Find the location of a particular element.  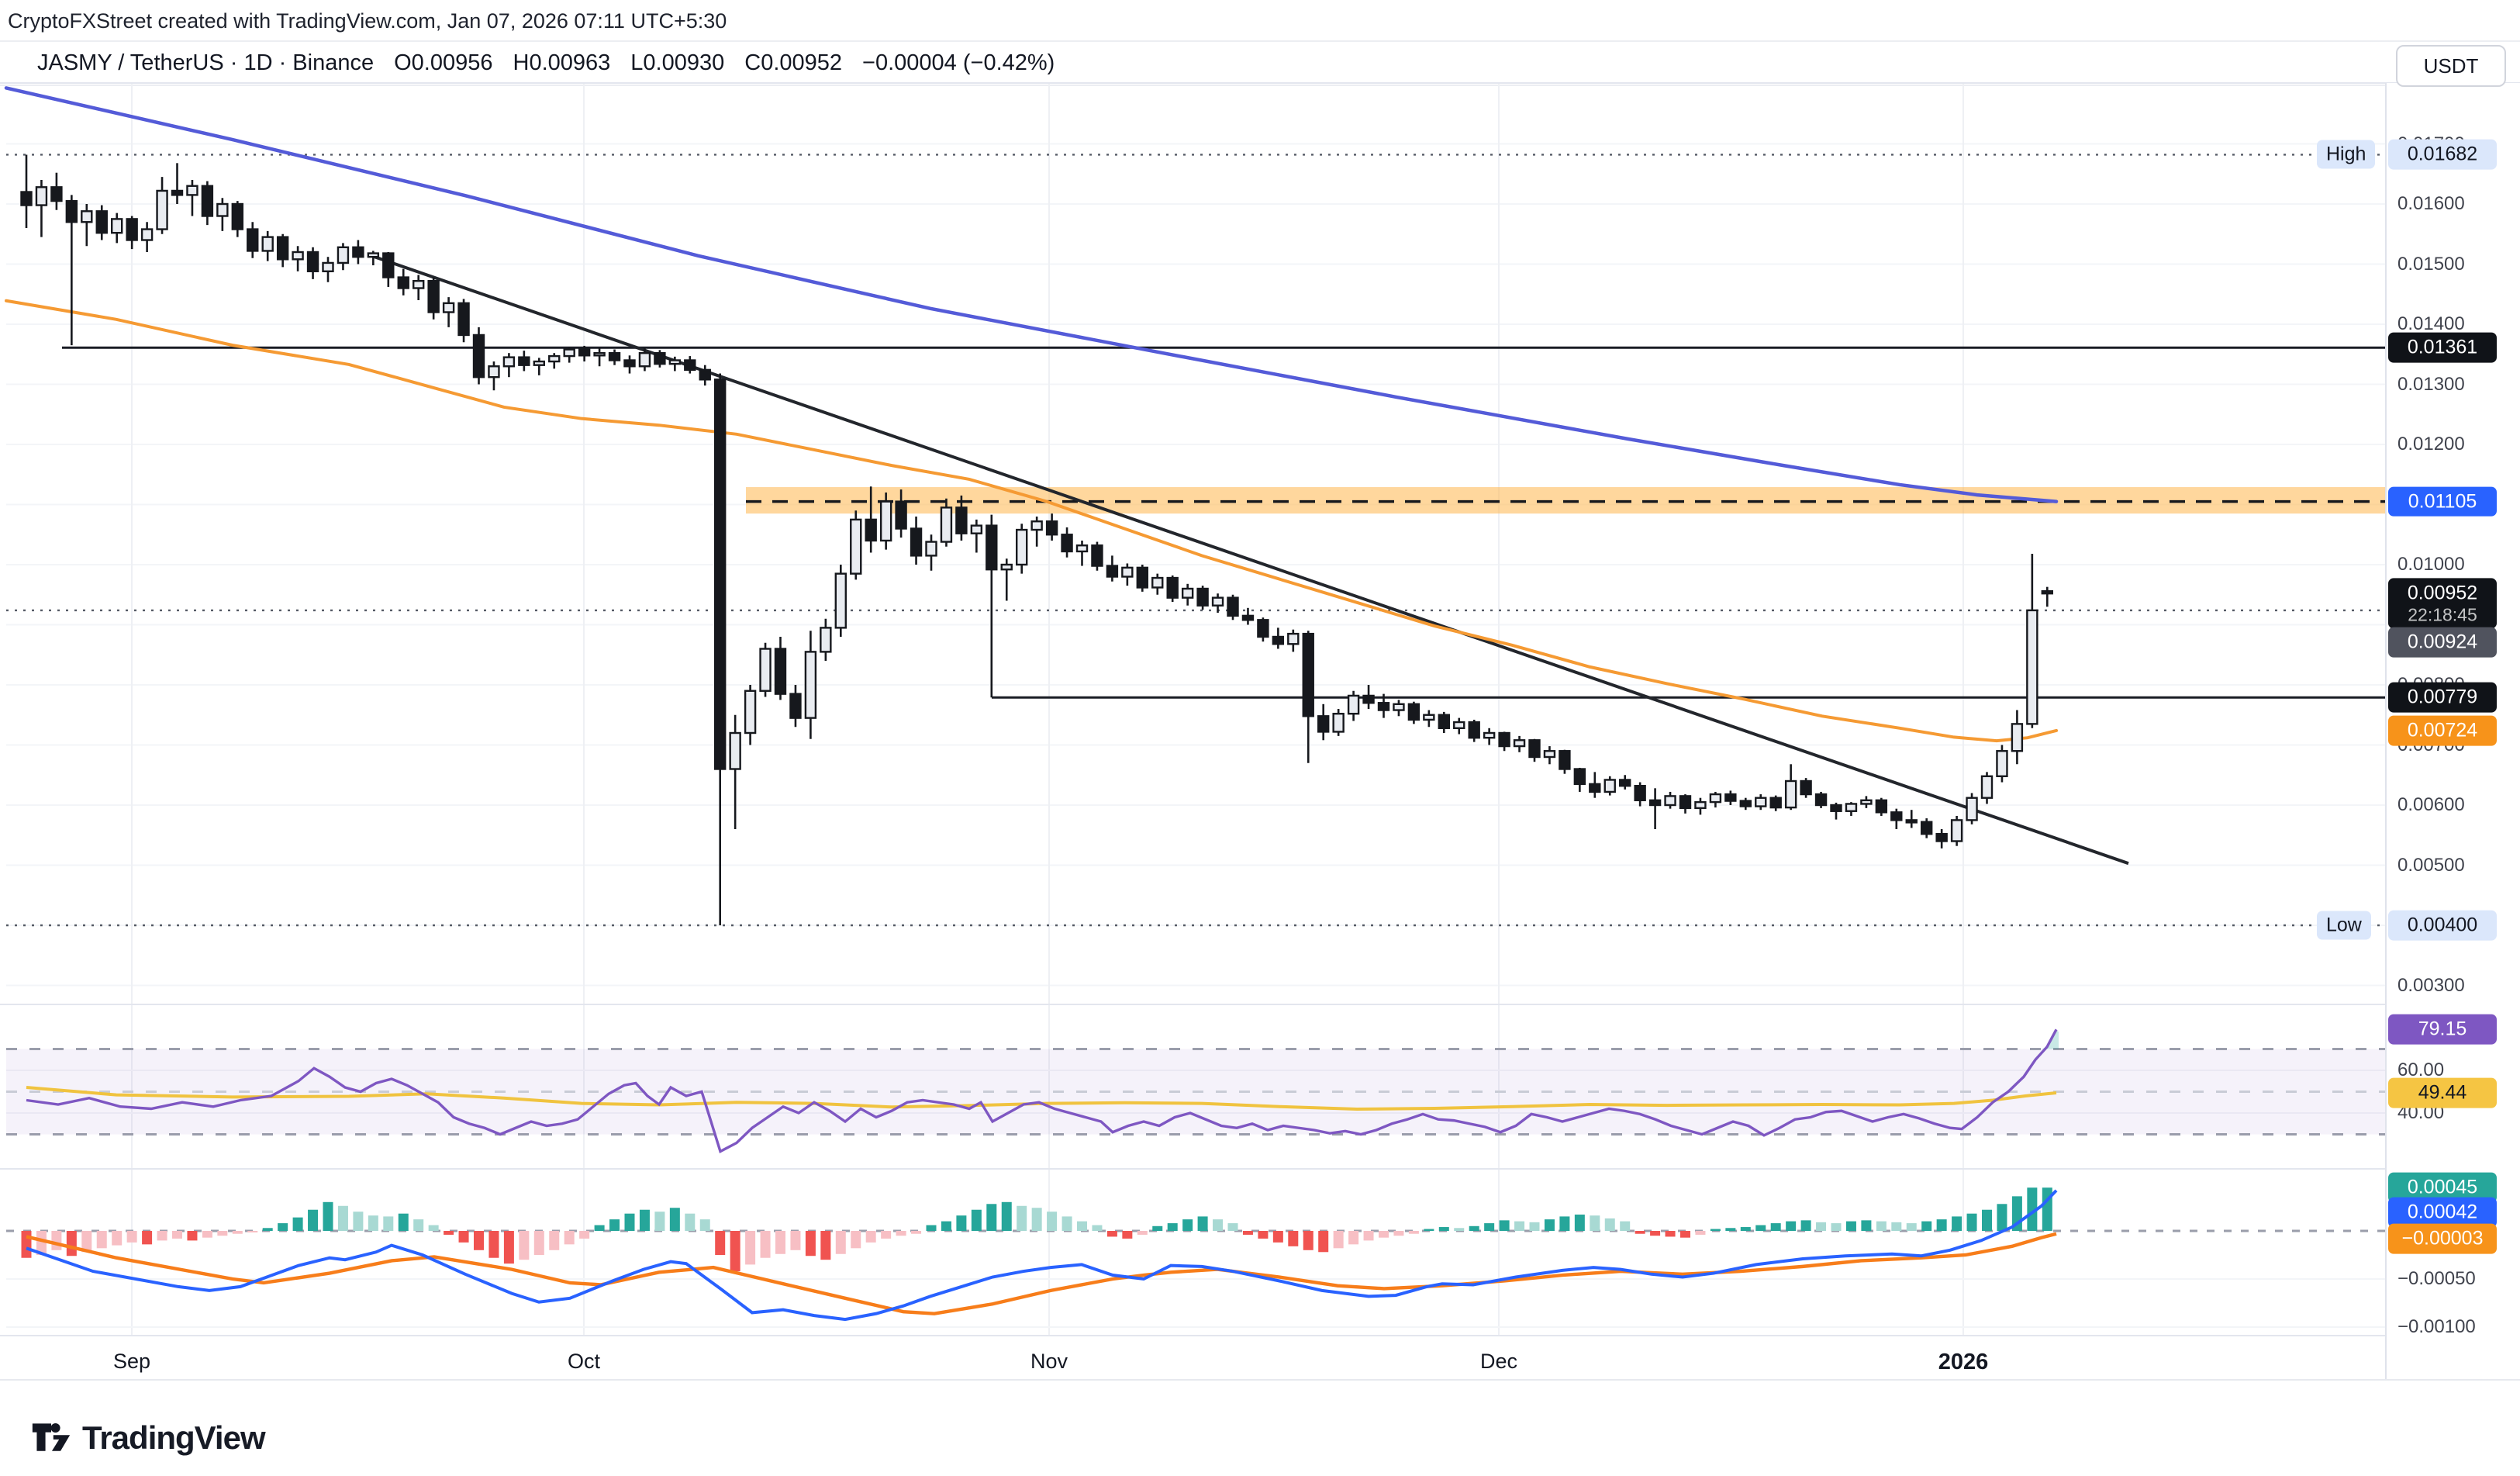

macd-line-value-badge: 0.00042 is located at coordinates (2442, 1212).